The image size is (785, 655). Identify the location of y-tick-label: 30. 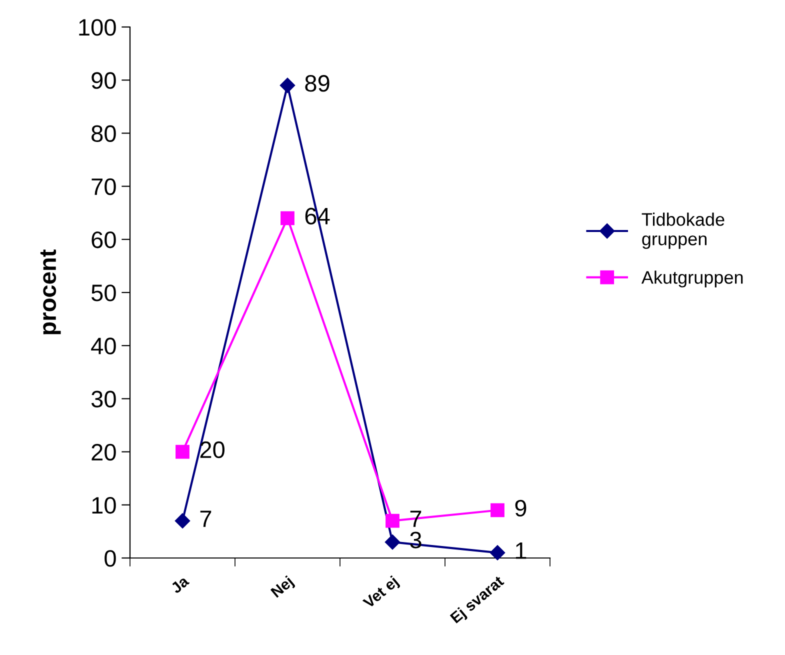
(103, 399).